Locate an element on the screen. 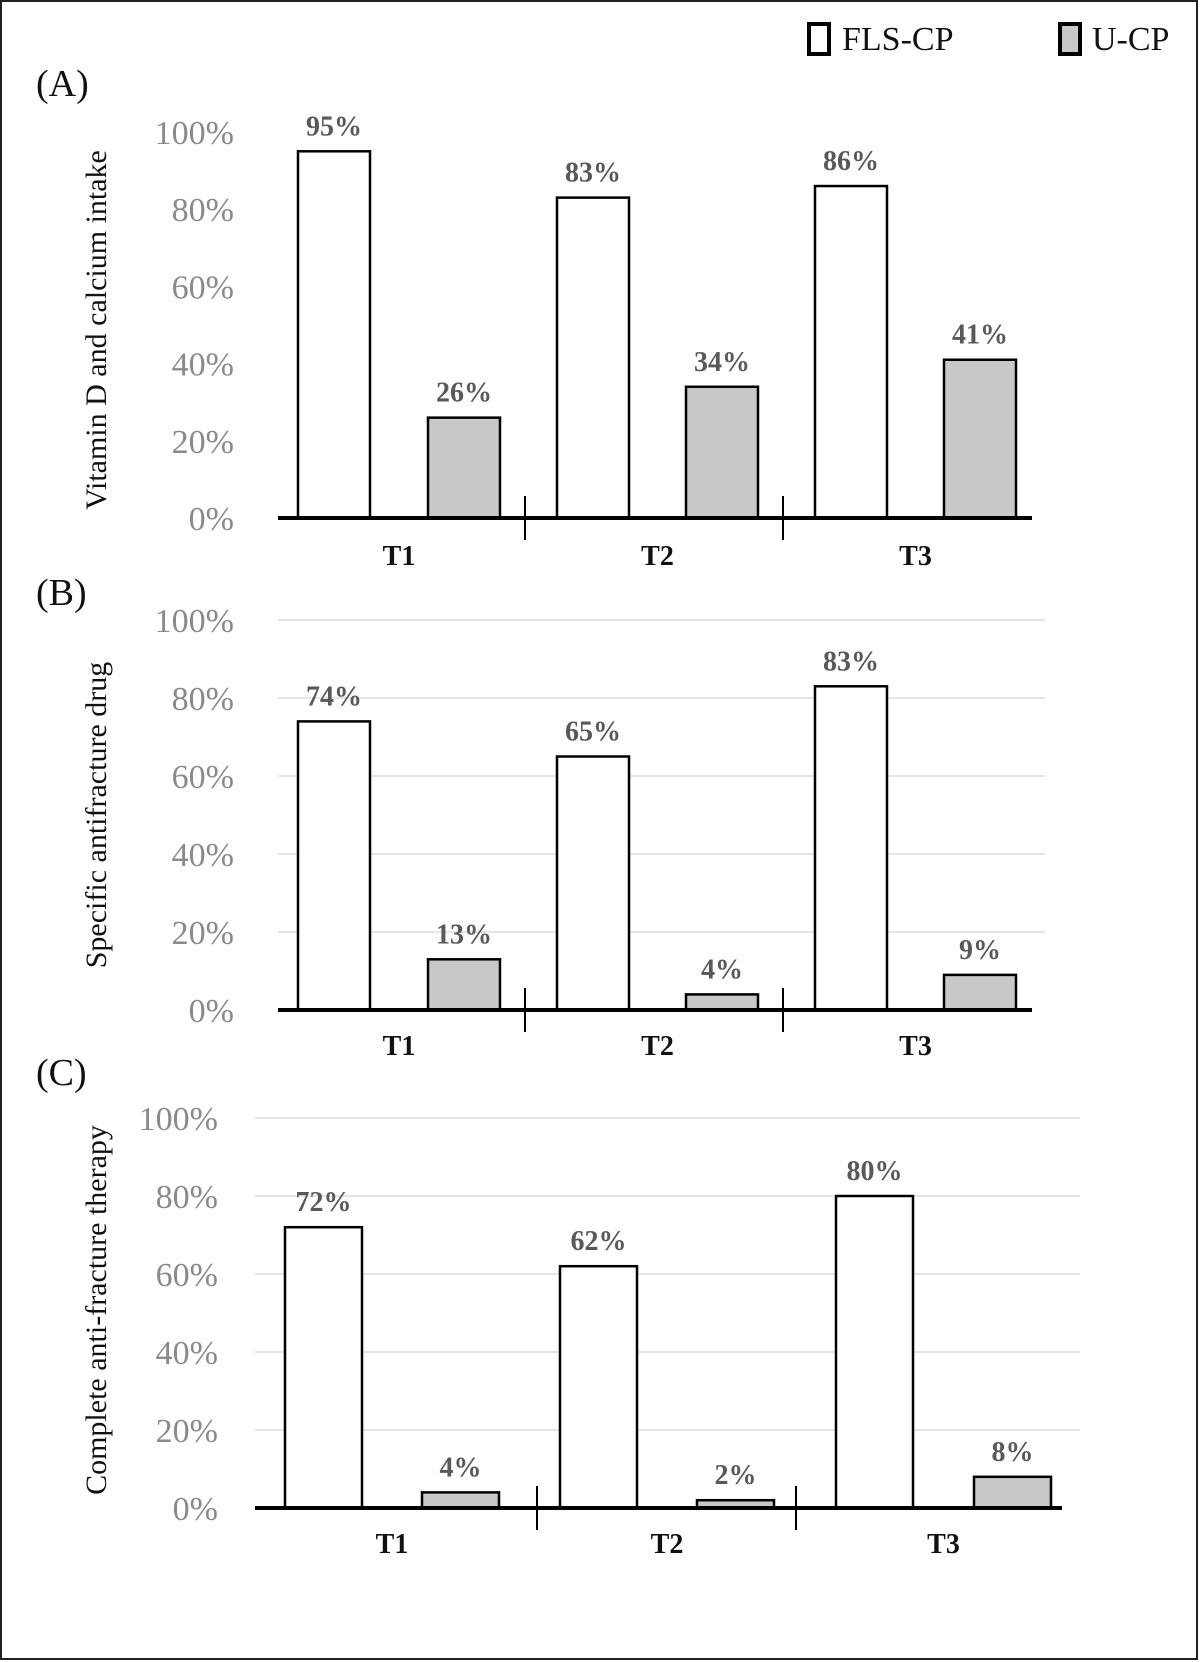 This screenshot has height=1662, width=1200. data-label: 80% is located at coordinates (875, 1171).